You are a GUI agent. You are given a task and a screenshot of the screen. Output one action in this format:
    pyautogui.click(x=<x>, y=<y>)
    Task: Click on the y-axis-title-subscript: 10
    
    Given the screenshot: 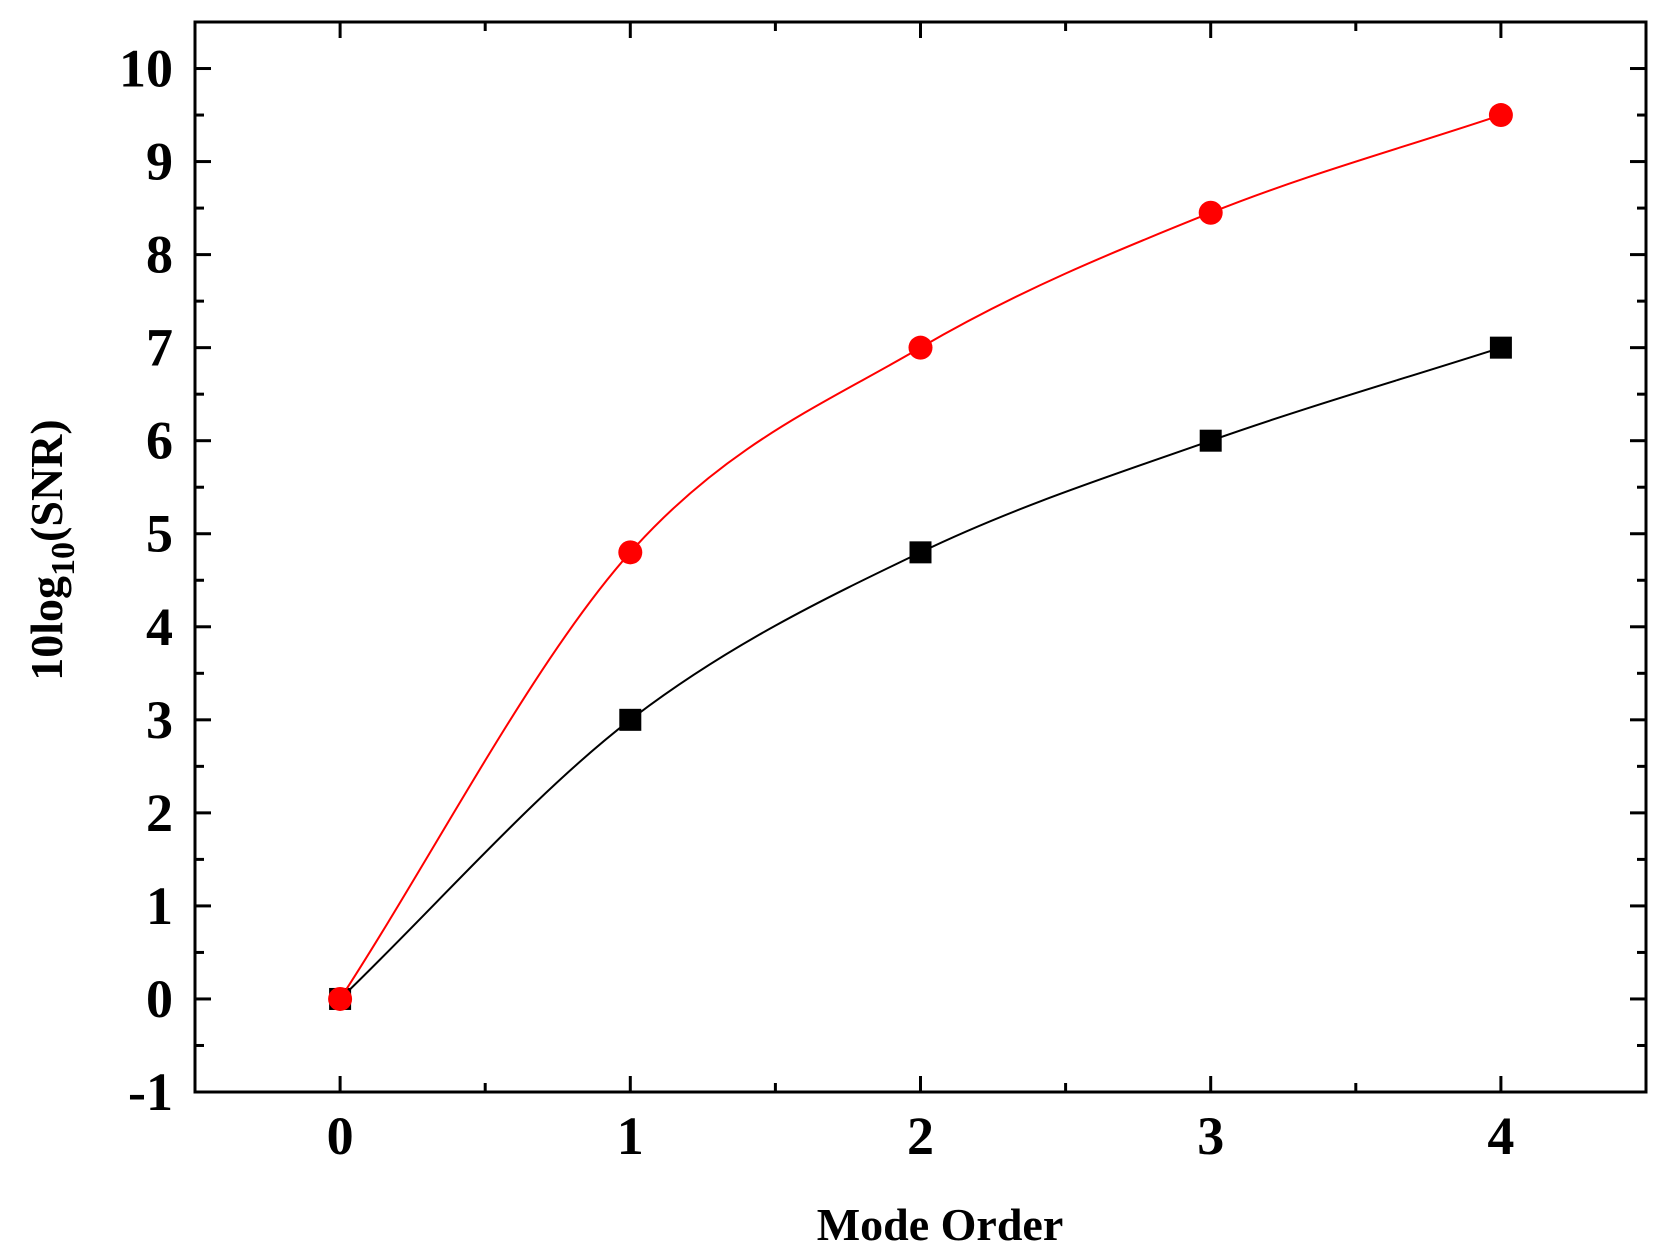 What is the action you would take?
    pyautogui.click(x=63, y=559)
    